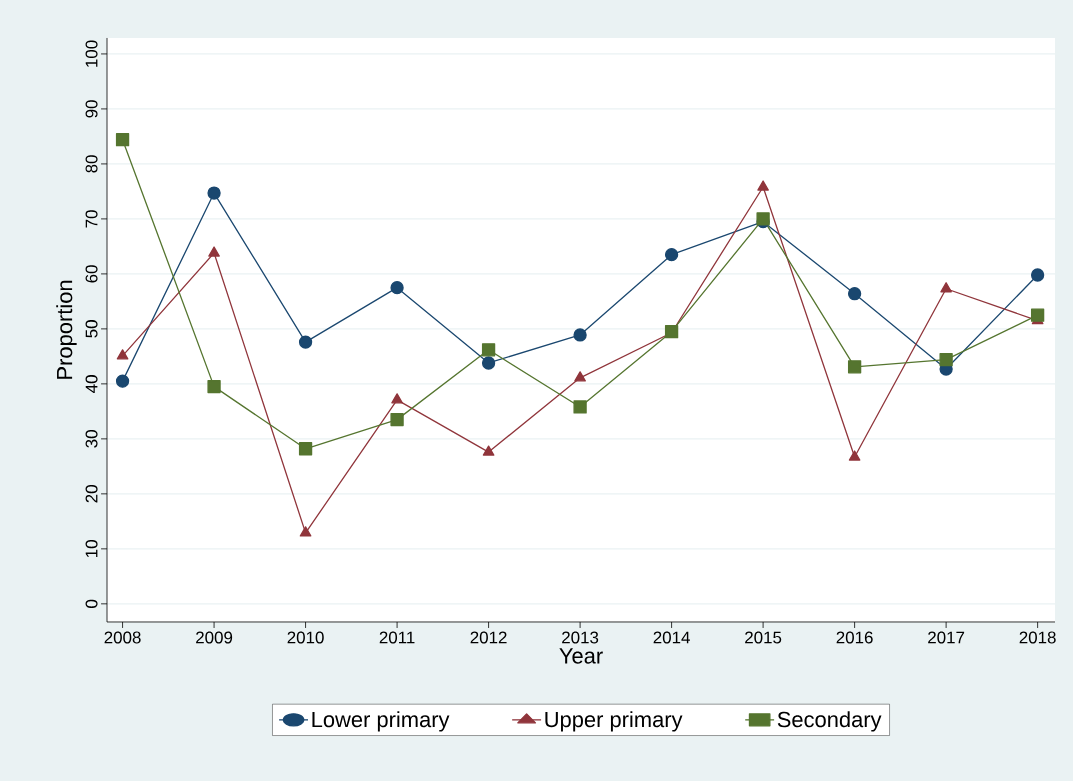 The image size is (1073, 781). I want to click on y-tick-label: 30, so click(91, 439).